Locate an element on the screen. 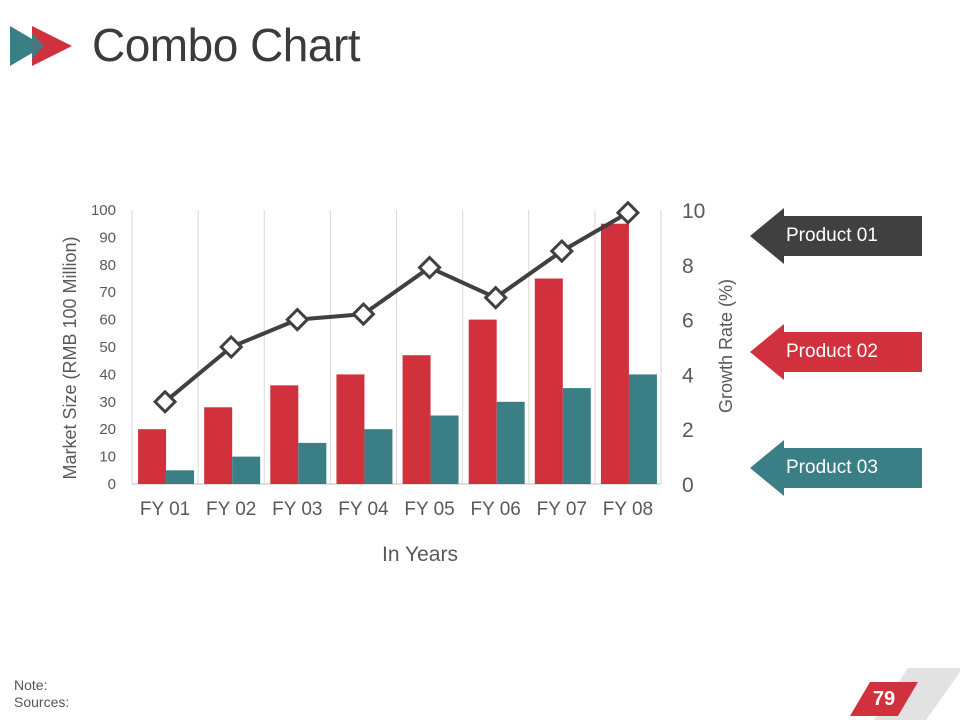 This screenshot has width=960, height=720. y2-tick-label: 4 is located at coordinates (688, 375).